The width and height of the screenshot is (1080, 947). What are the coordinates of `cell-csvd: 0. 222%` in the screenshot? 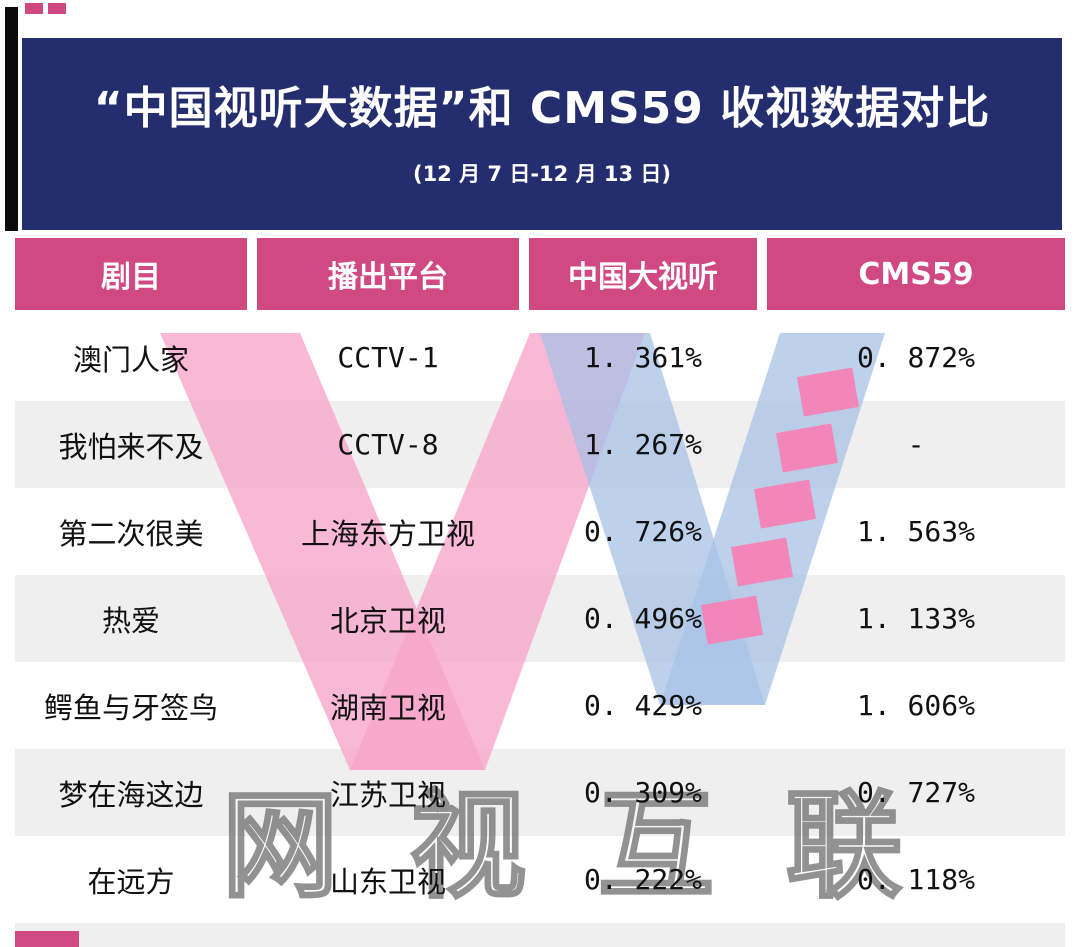 It's located at (642, 879).